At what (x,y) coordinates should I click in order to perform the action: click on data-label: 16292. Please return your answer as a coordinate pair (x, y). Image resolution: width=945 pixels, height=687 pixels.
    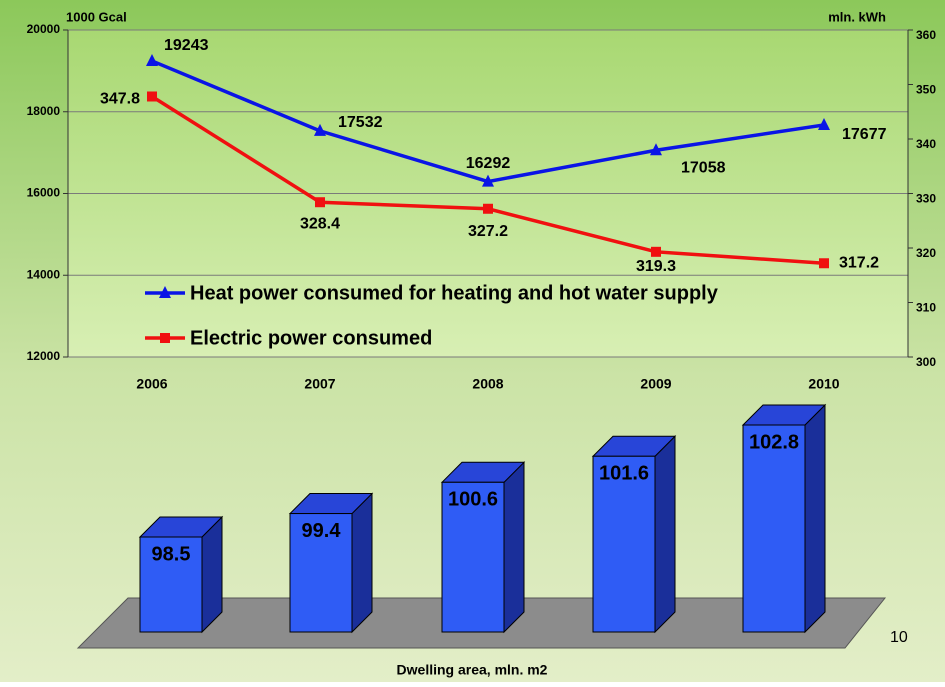
    Looking at the image, I should click on (488, 163).